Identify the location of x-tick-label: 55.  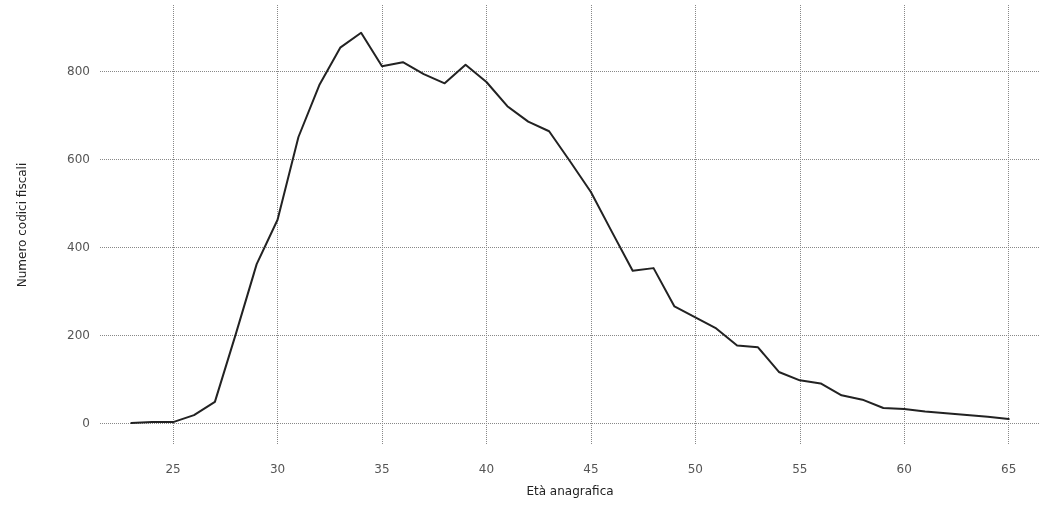
(800, 469).